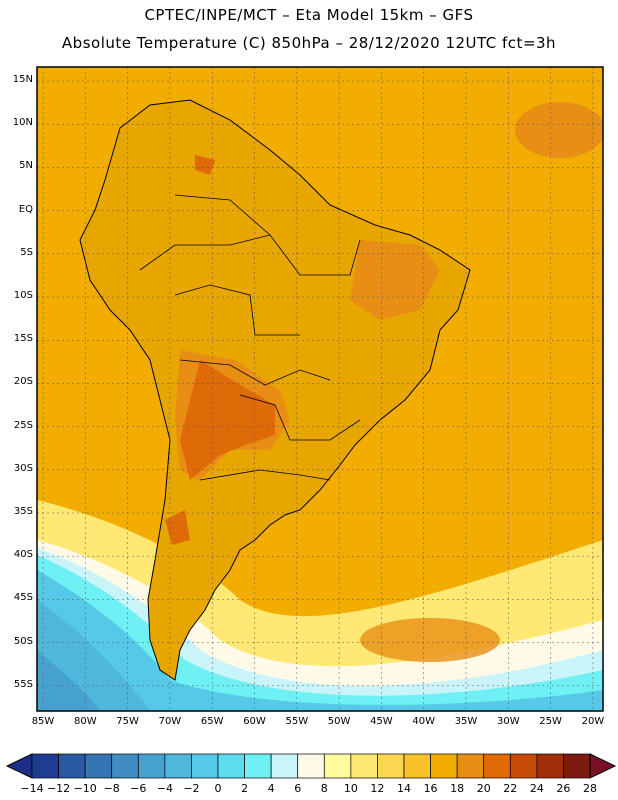 The height and width of the screenshot is (800, 618). I want to click on colorbar-label: 12, so click(377, 788).